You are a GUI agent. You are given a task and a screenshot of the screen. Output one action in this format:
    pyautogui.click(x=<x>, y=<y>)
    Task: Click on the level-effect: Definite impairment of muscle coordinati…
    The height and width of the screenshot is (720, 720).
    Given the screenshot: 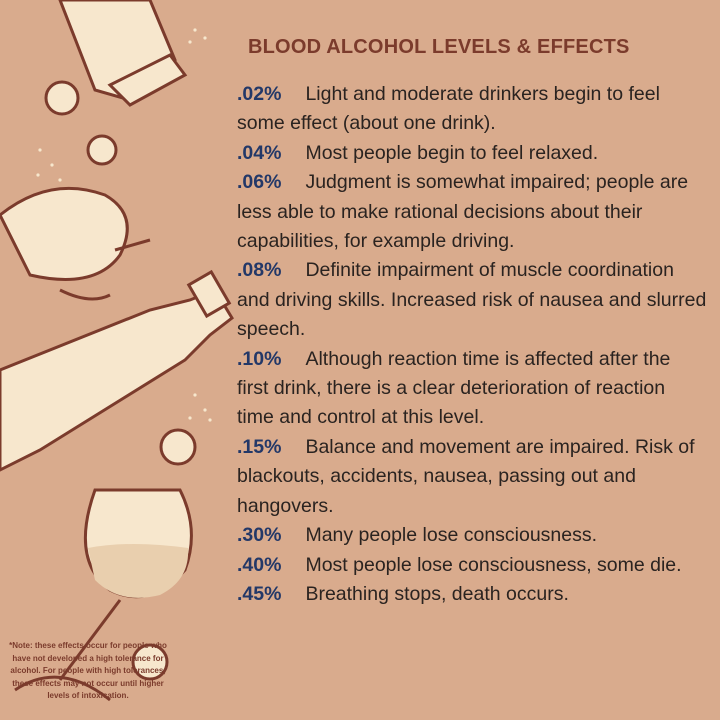 What is the action you would take?
    pyautogui.click(x=472, y=300)
    